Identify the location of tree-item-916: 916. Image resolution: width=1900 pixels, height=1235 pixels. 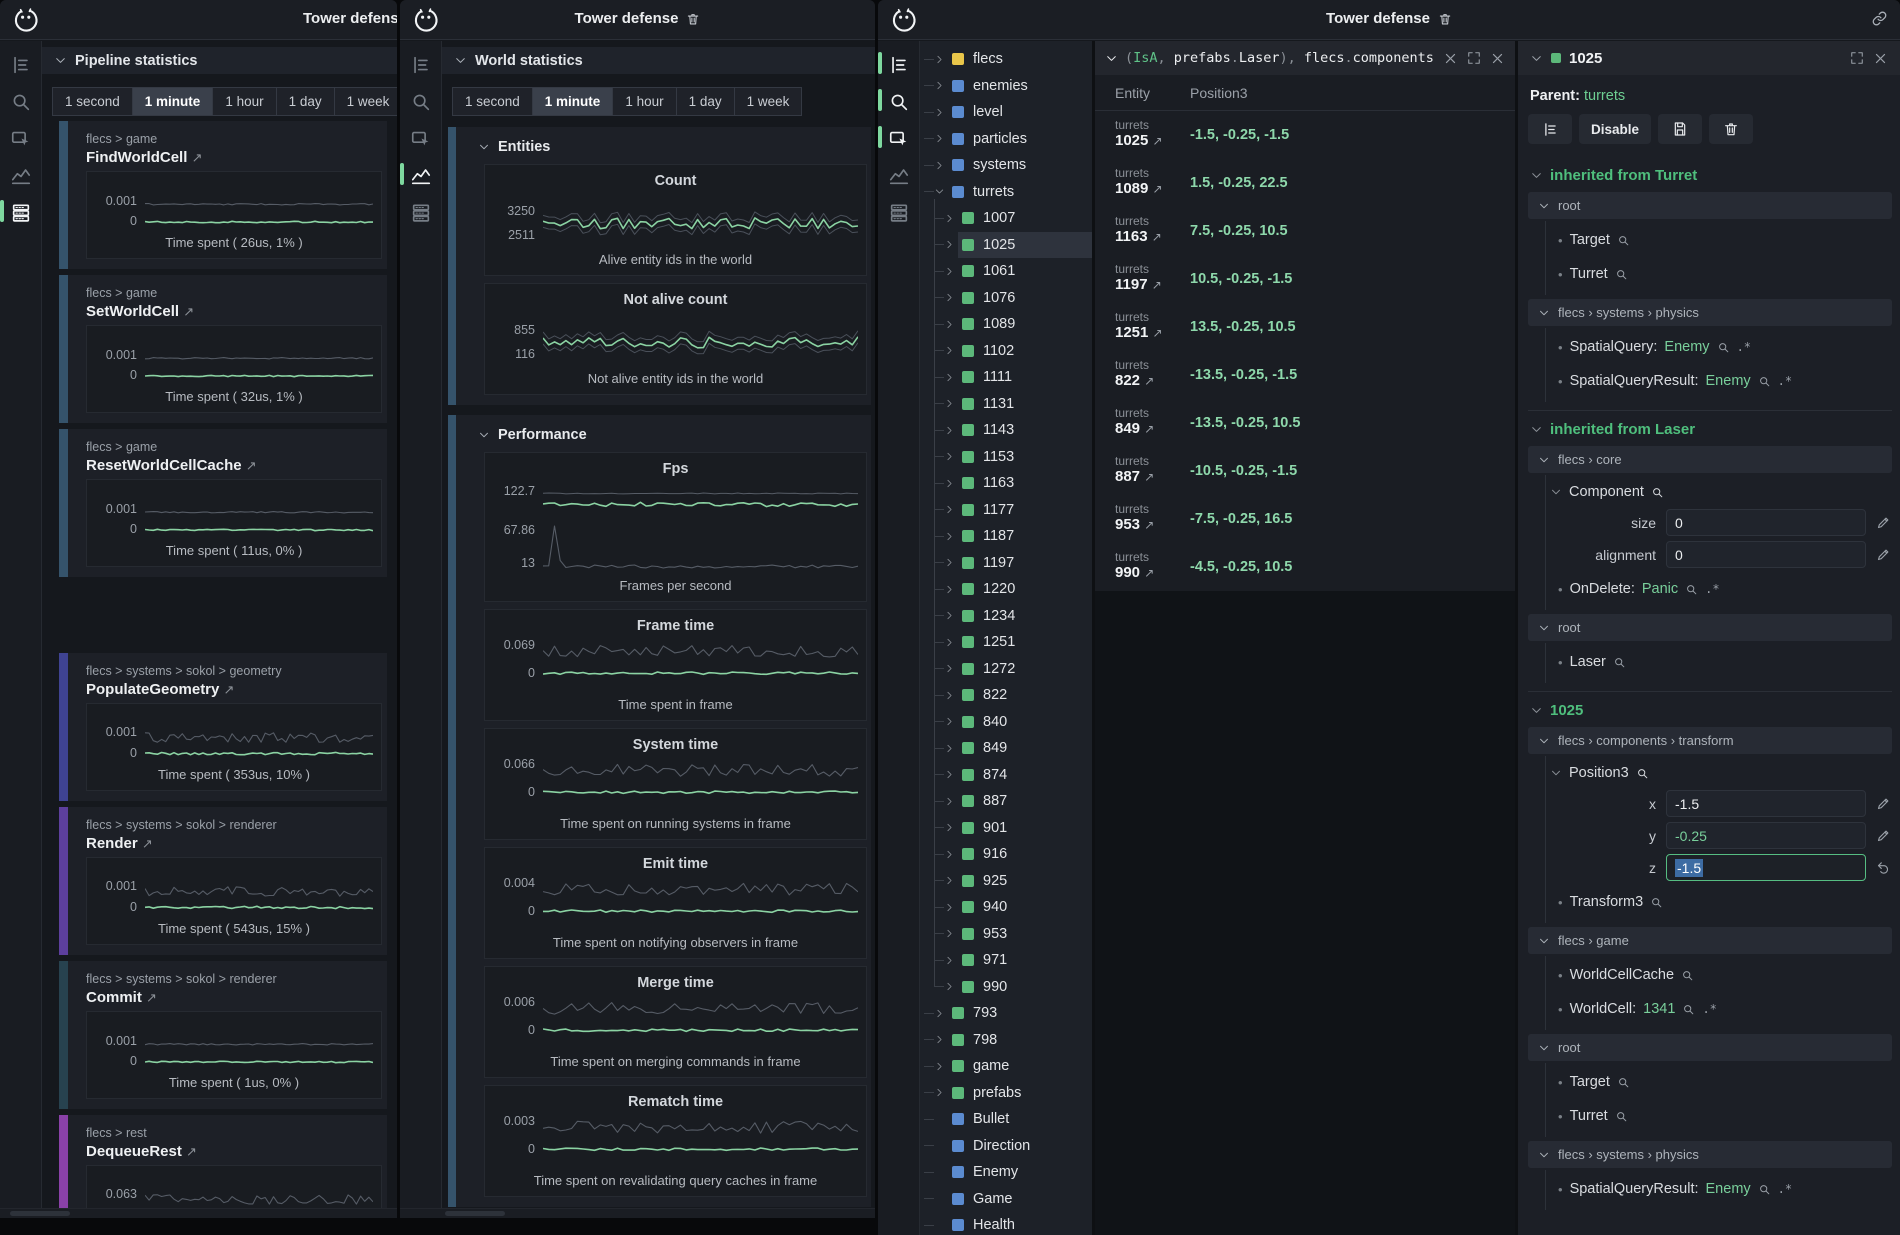
(1006, 854).